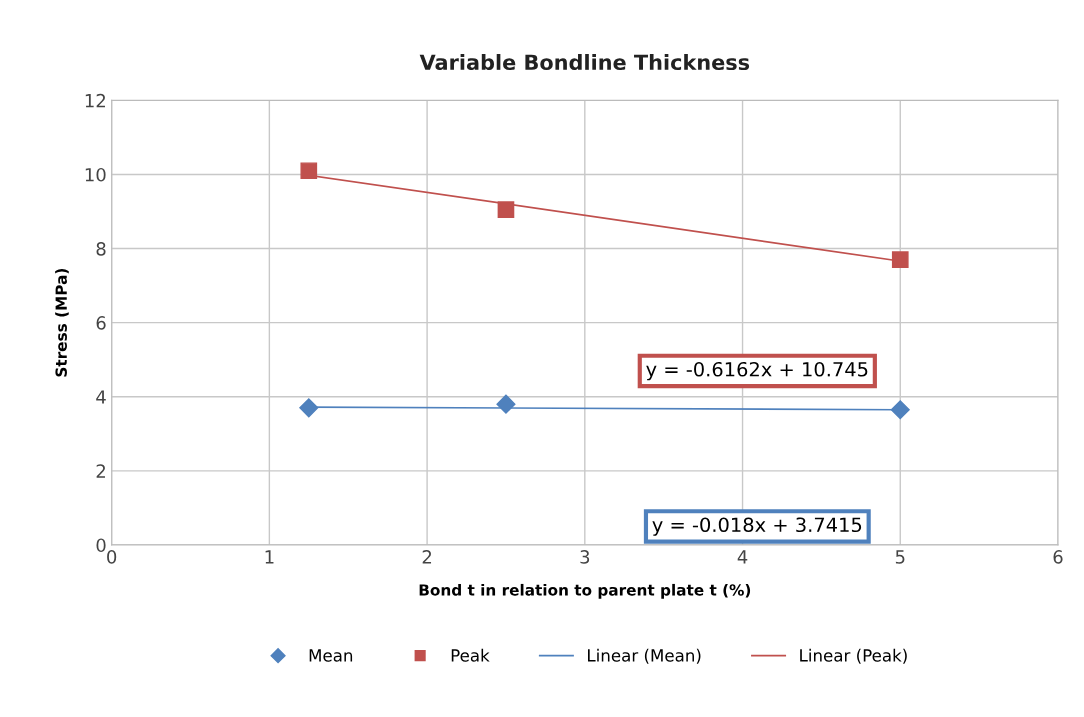 The image size is (1084, 717). I want to click on legend-label: Linear (Mean), so click(644, 656).